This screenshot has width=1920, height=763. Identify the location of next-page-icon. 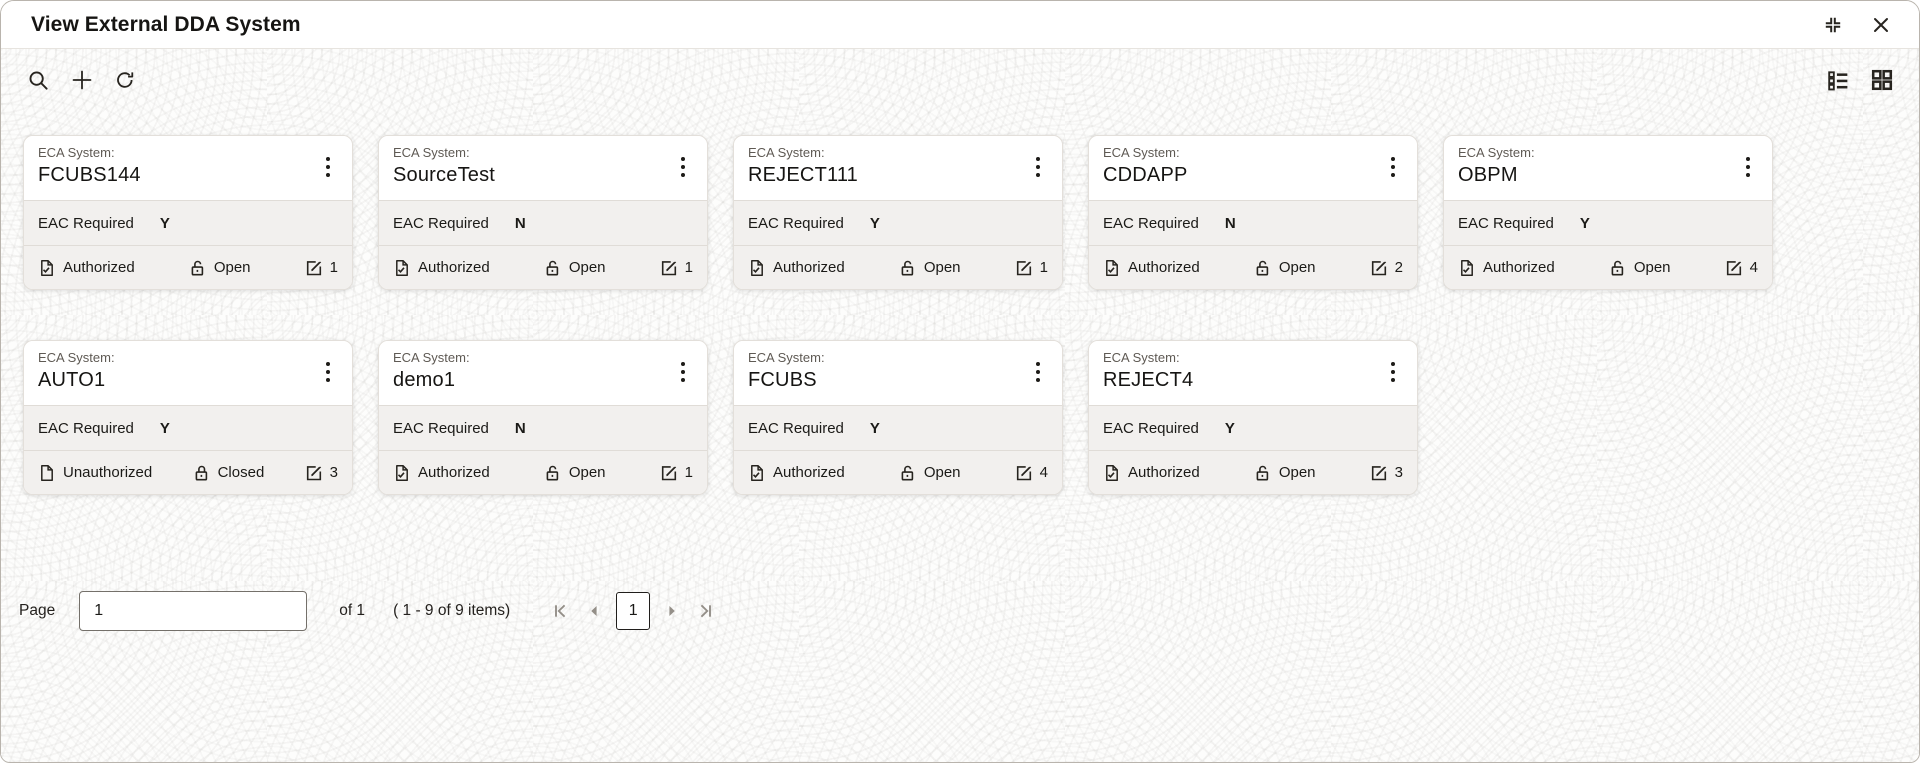
(672, 611).